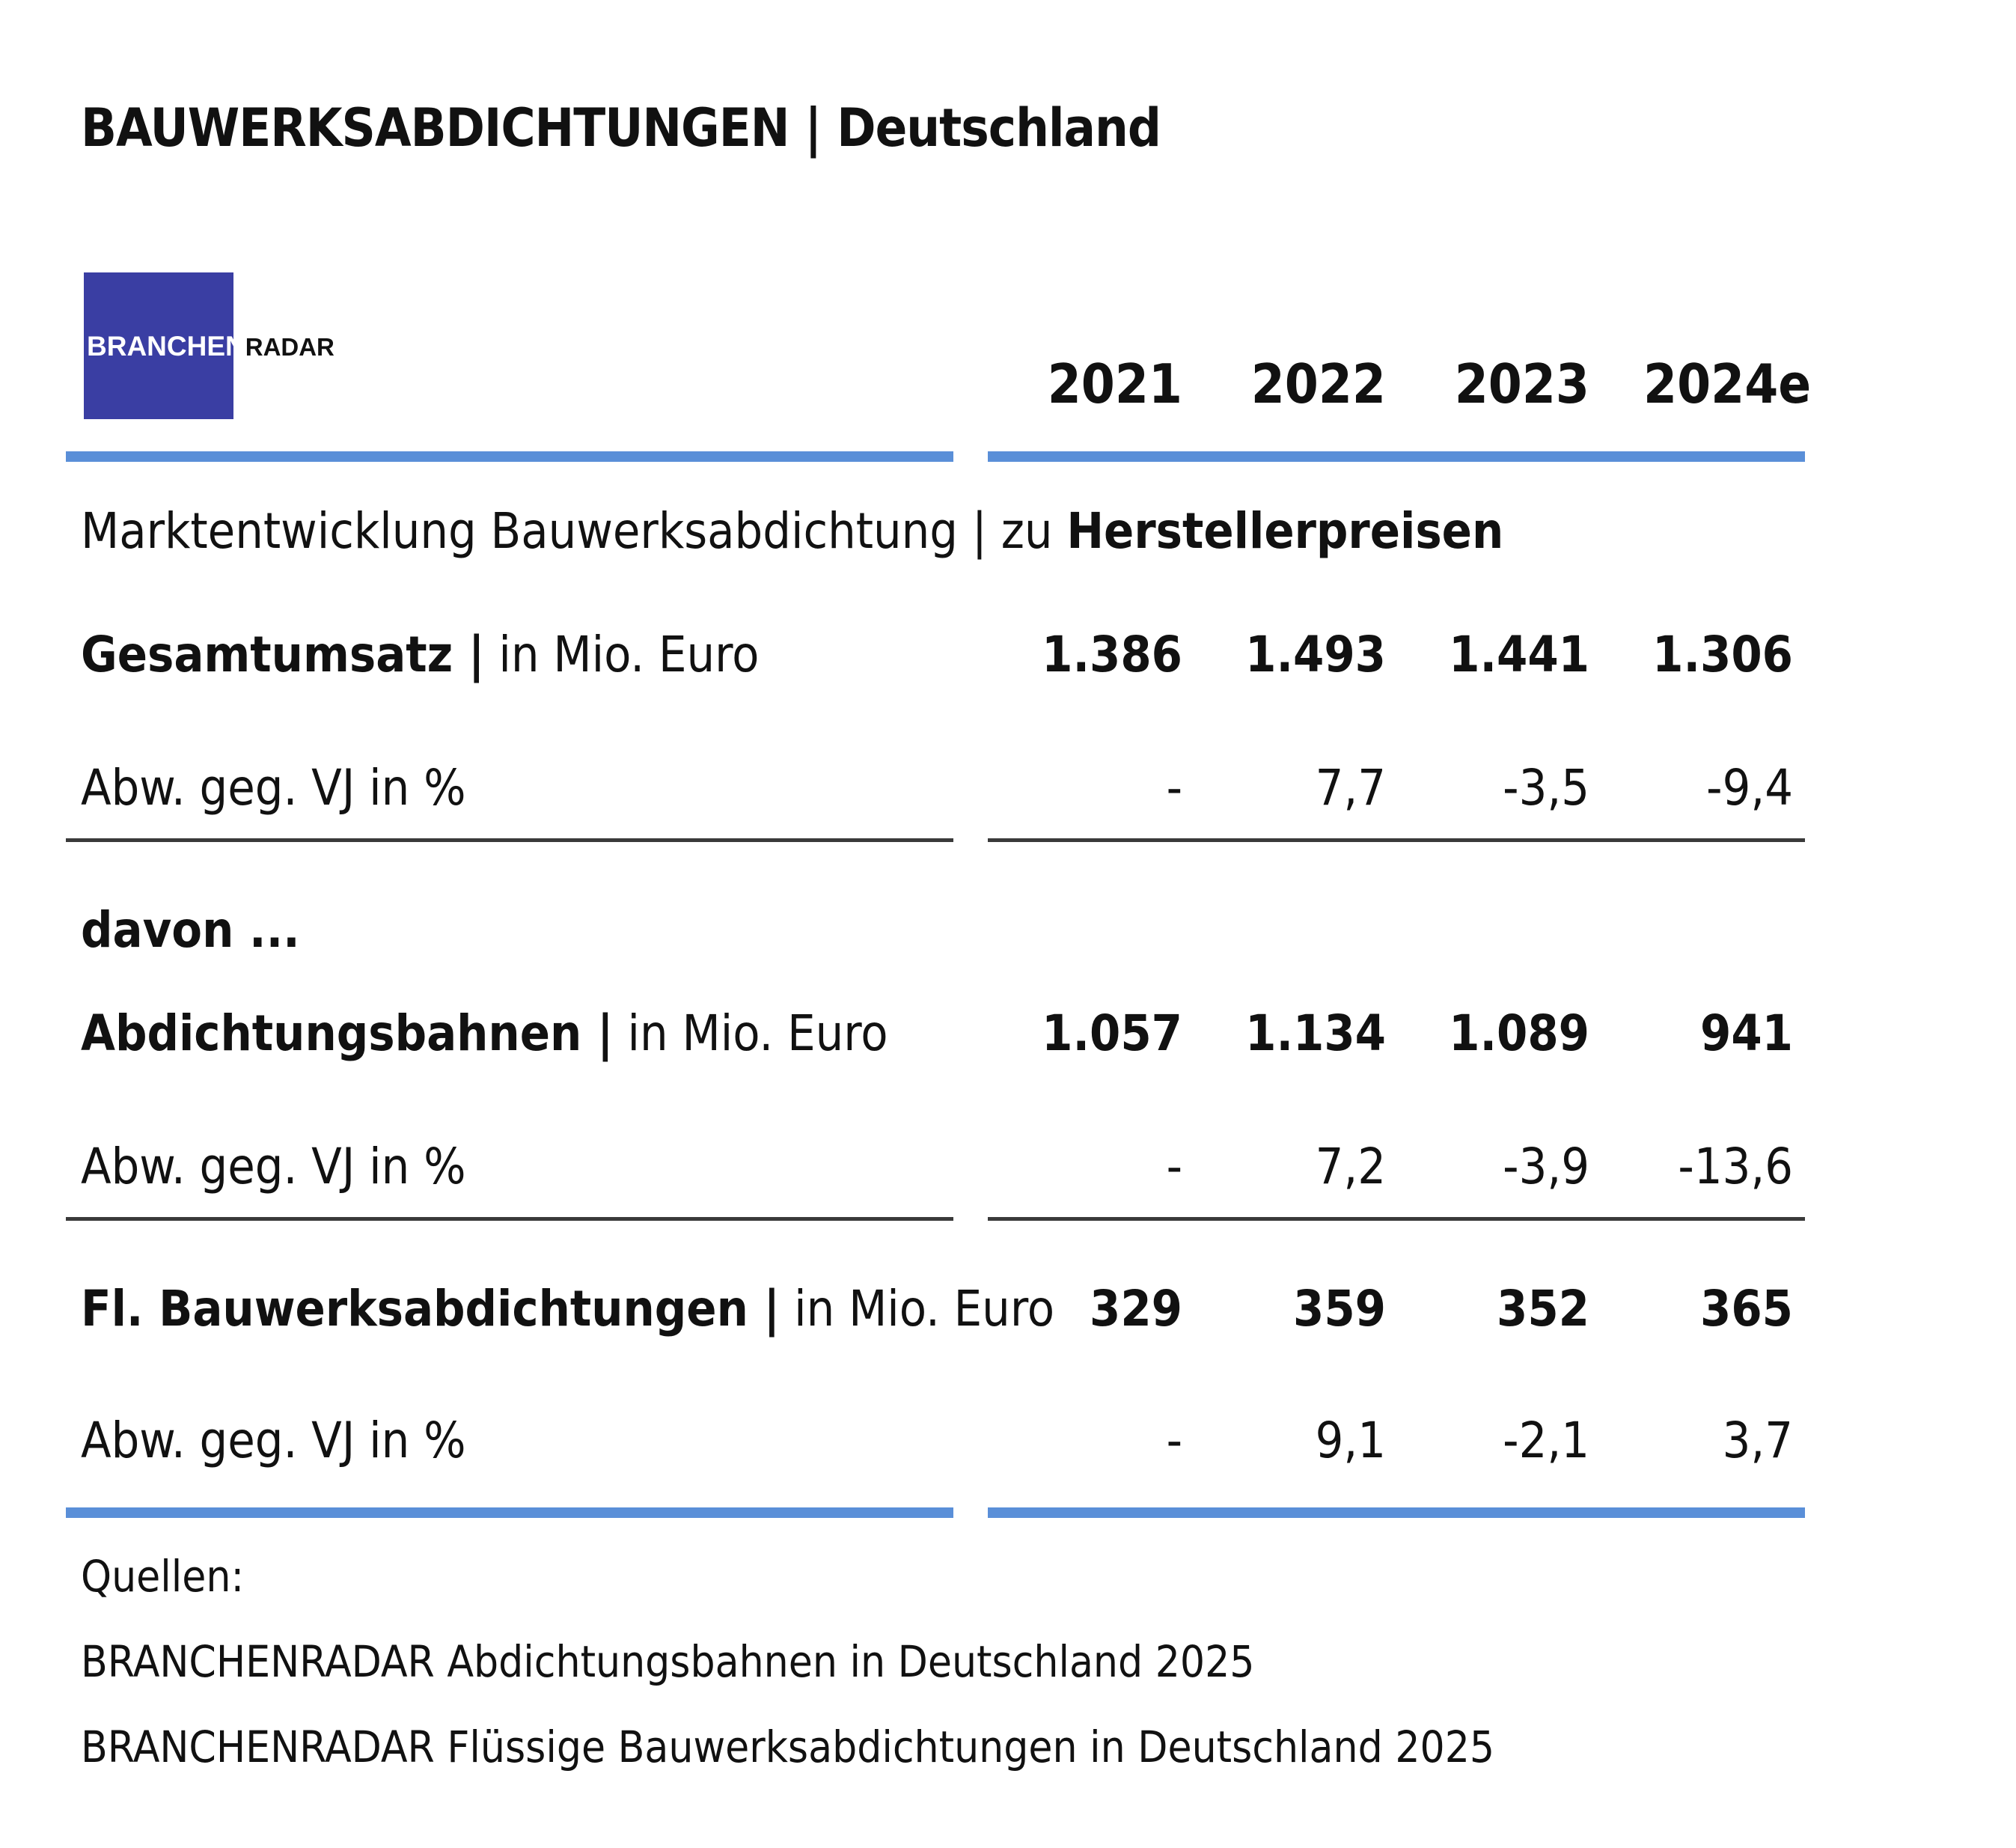 The width and height of the screenshot is (2016, 1848). I want to click on logo-wordmark: BRANCHENRADAR, so click(211, 347).